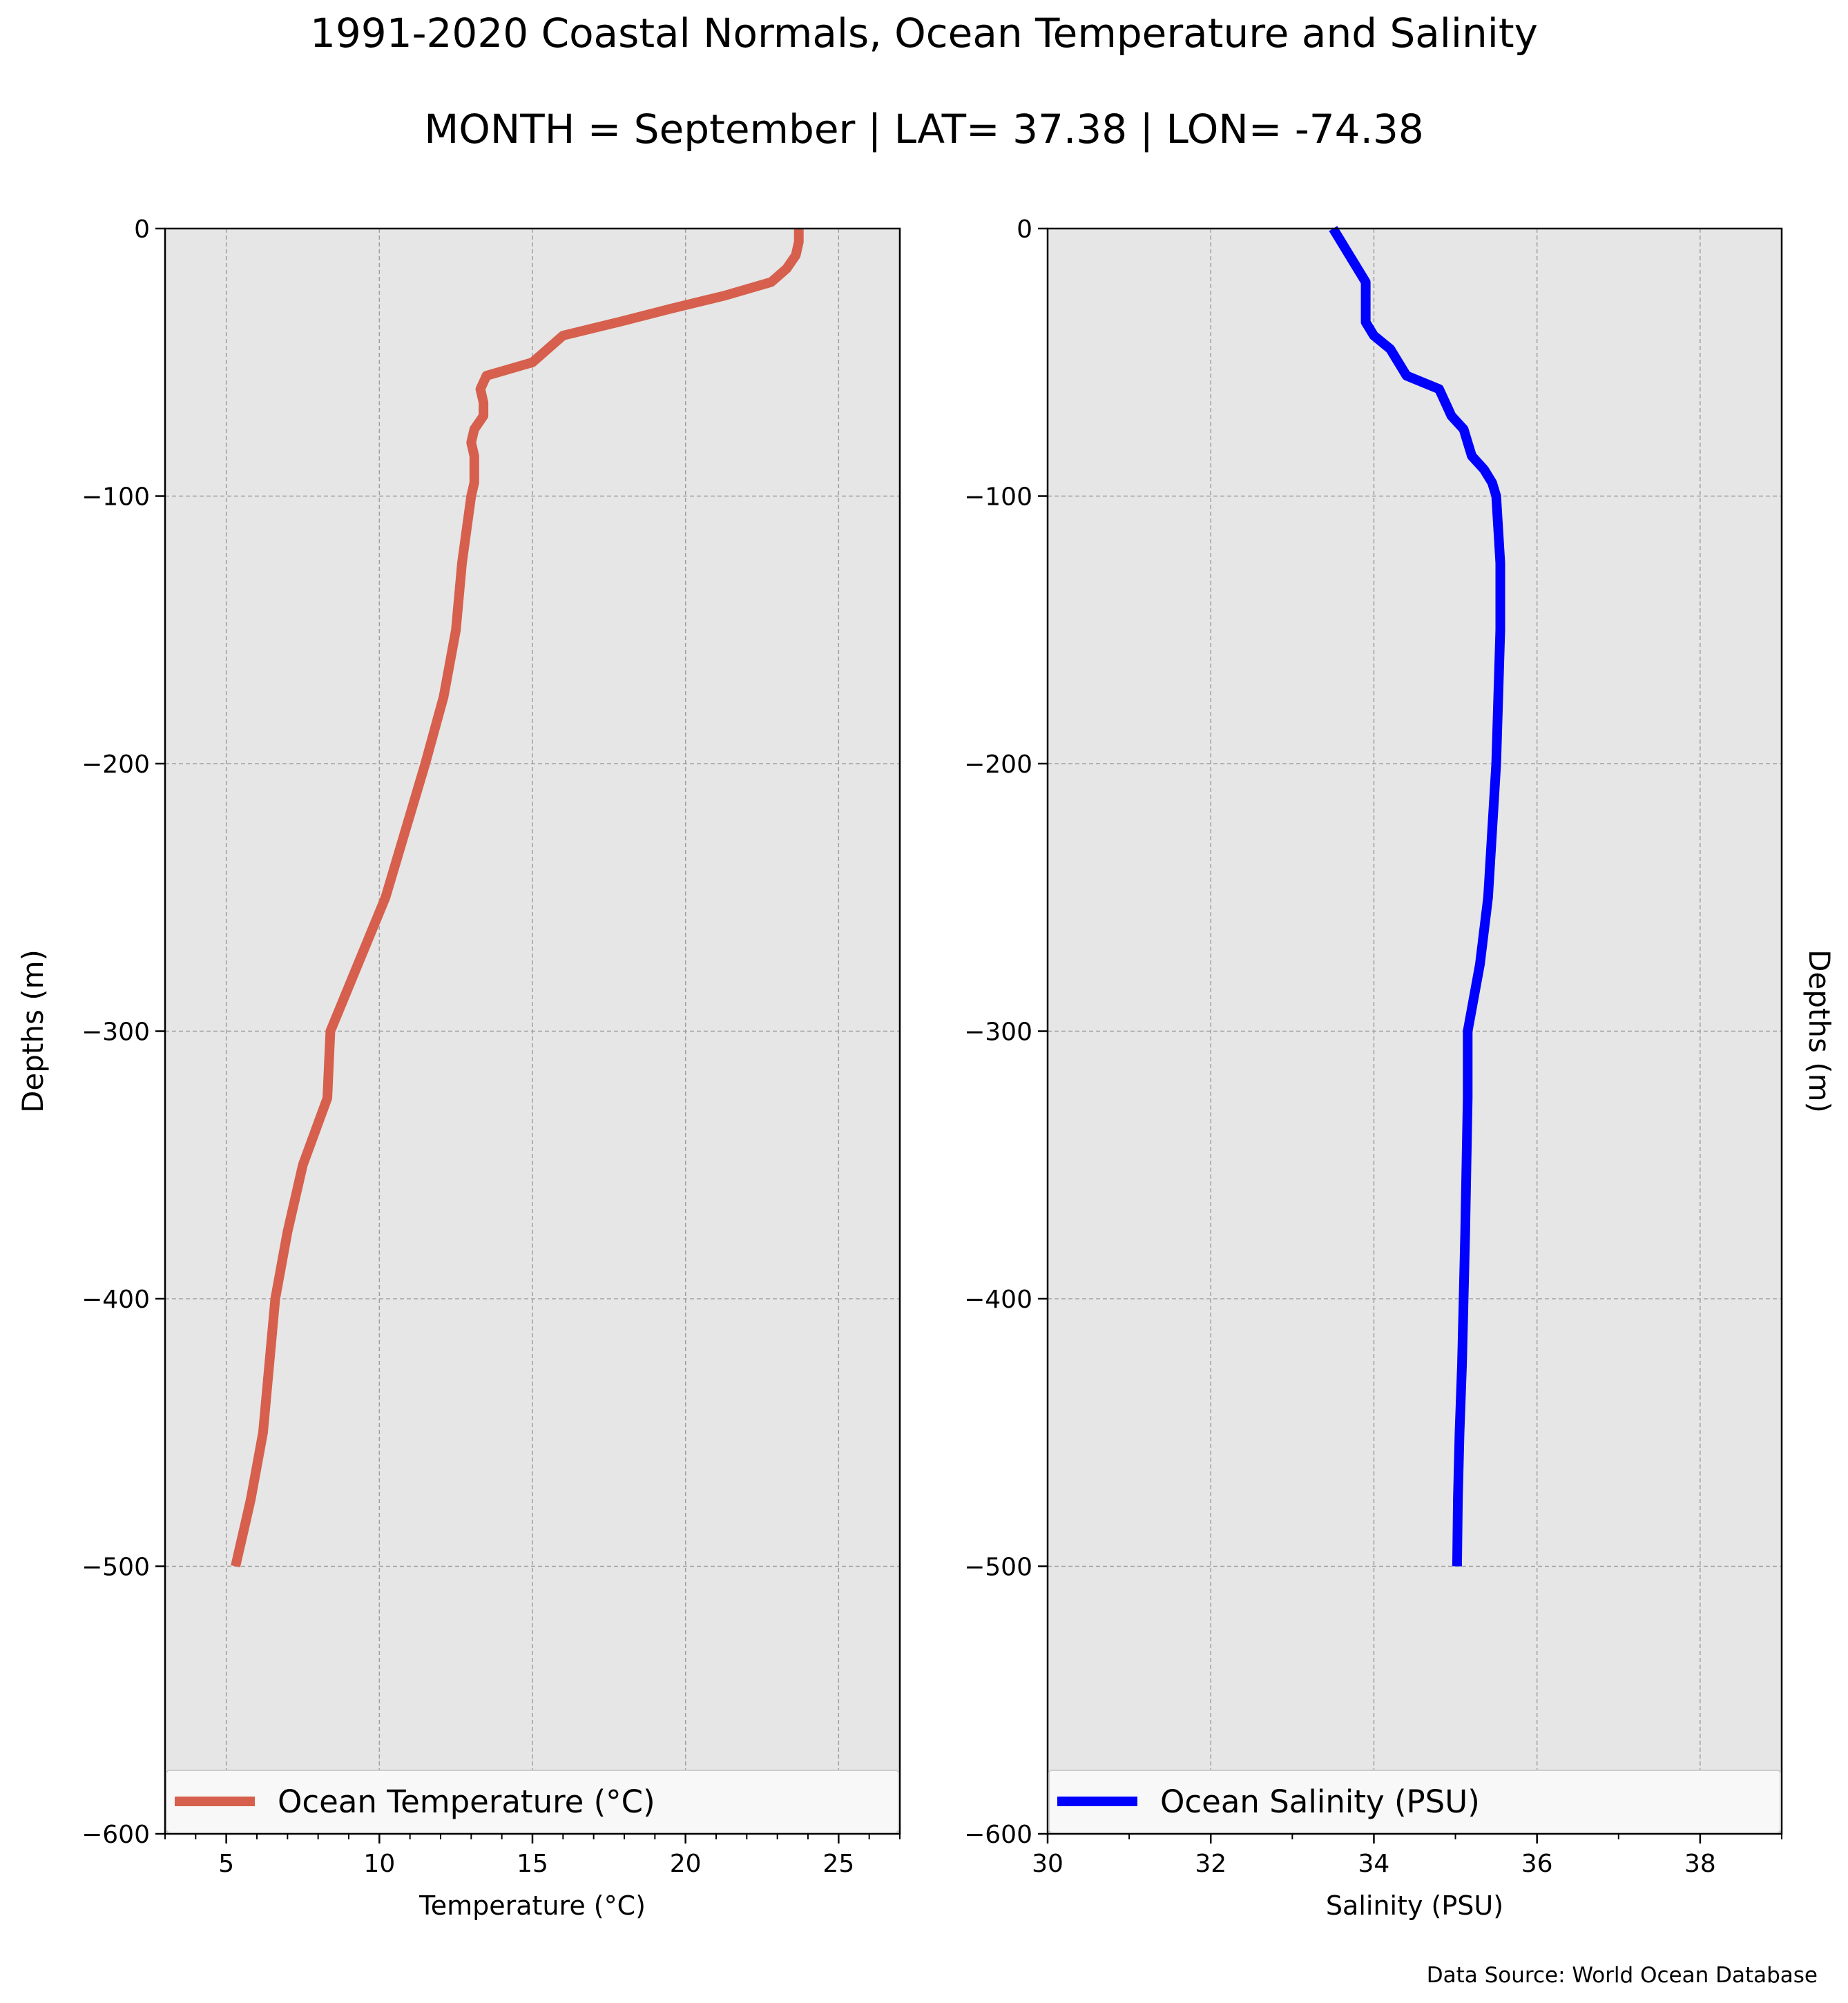  Describe the element at coordinates (1047, 1864) in the screenshot. I see `x-tick-label: 30` at that location.